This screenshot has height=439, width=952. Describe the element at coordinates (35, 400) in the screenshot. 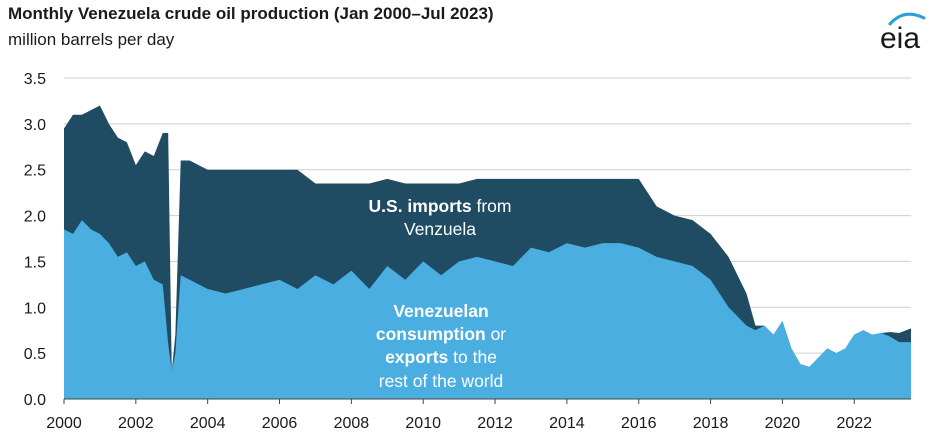

I see `y-tick-label: 0.0` at that location.